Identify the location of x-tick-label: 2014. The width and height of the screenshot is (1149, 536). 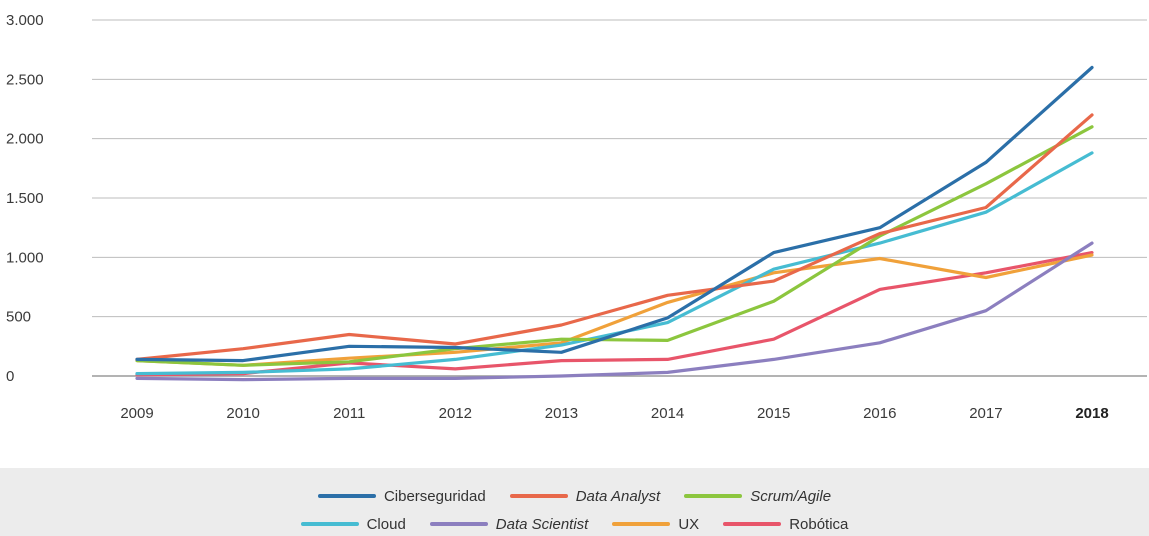
(667, 413).